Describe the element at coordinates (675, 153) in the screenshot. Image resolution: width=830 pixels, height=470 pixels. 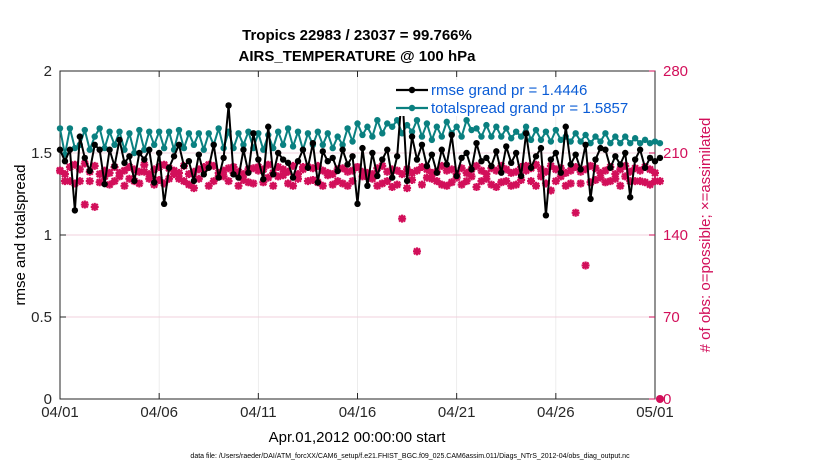
I see `y-right-tick-label: 210` at that location.